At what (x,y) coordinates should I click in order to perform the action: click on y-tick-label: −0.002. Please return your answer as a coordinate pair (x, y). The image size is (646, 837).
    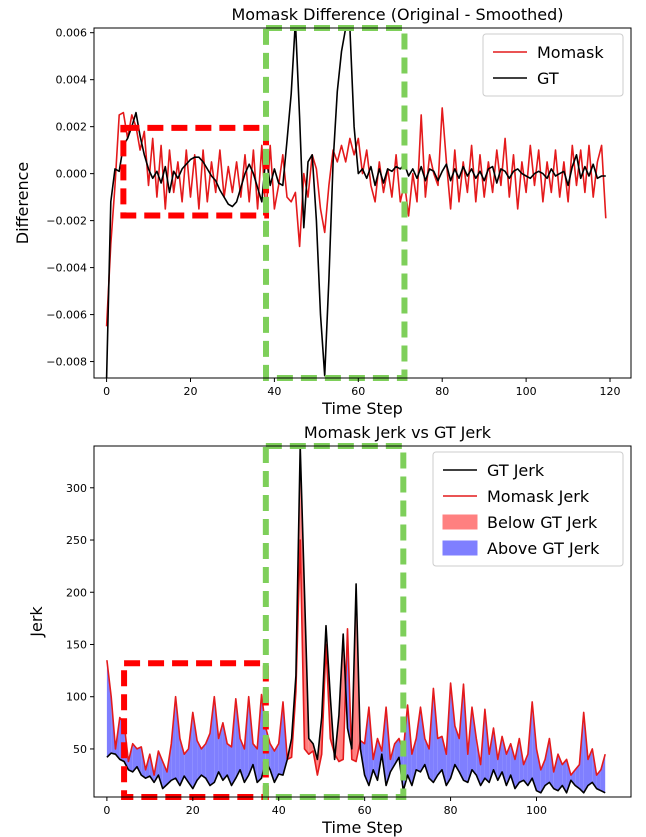
    Looking at the image, I should click on (66, 221).